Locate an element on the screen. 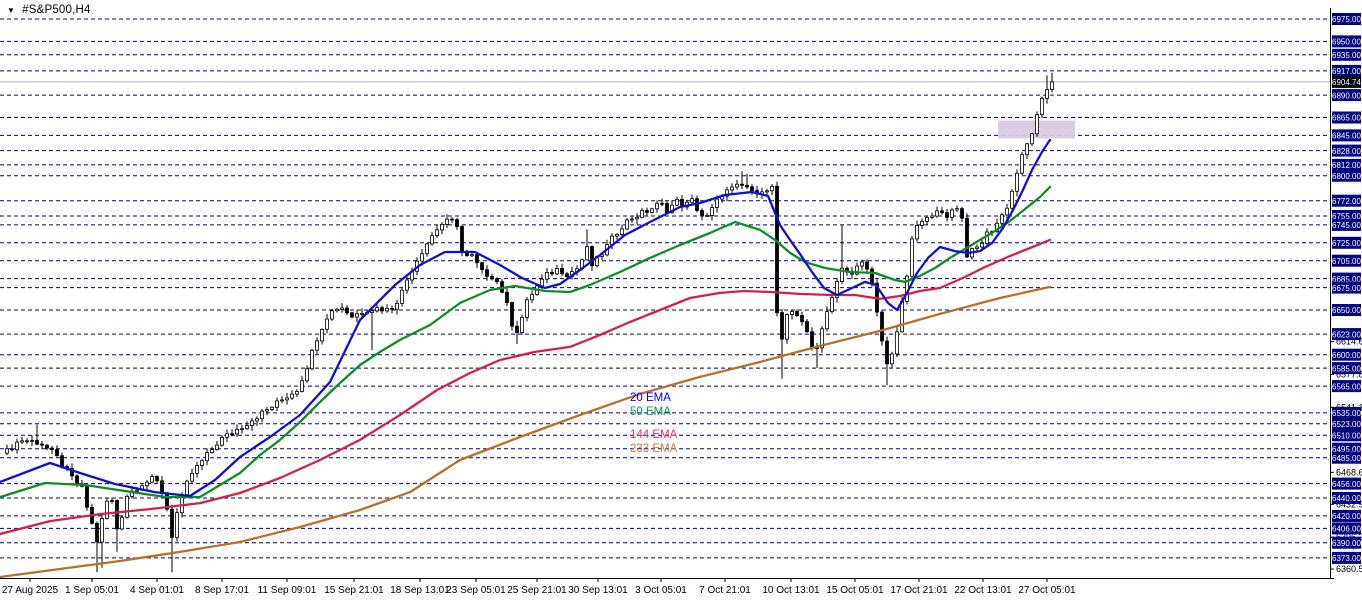 Image resolution: width=1362 pixels, height=603 pixels. time-axis-label: 4 Sep 01:01 is located at coordinates (157, 590).